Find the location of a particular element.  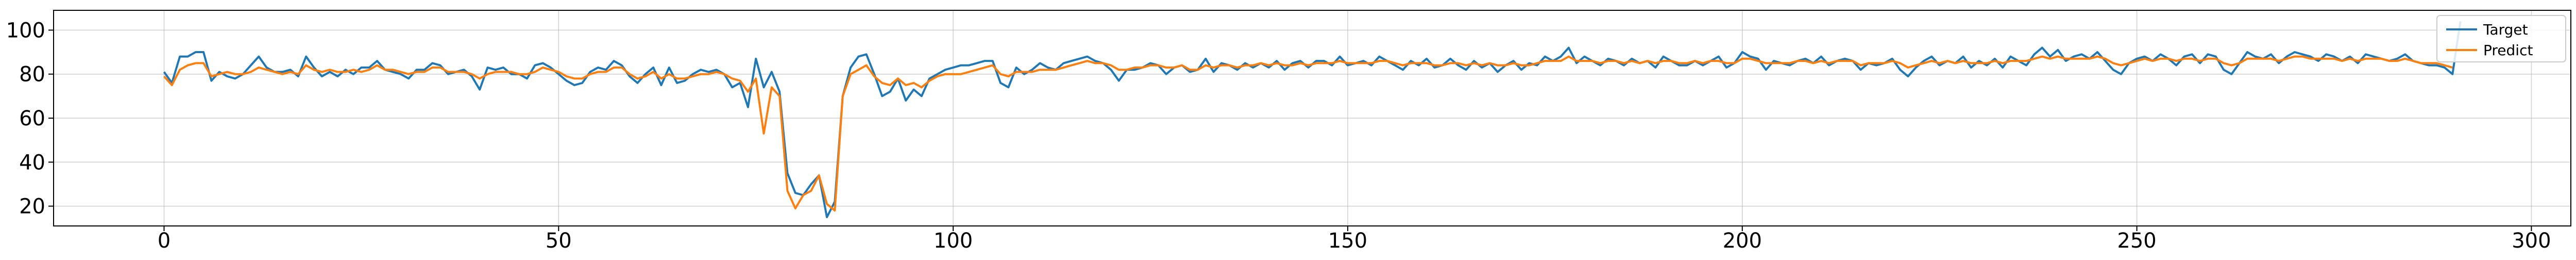

x-tick-label: 300 is located at coordinates (2531, 241).